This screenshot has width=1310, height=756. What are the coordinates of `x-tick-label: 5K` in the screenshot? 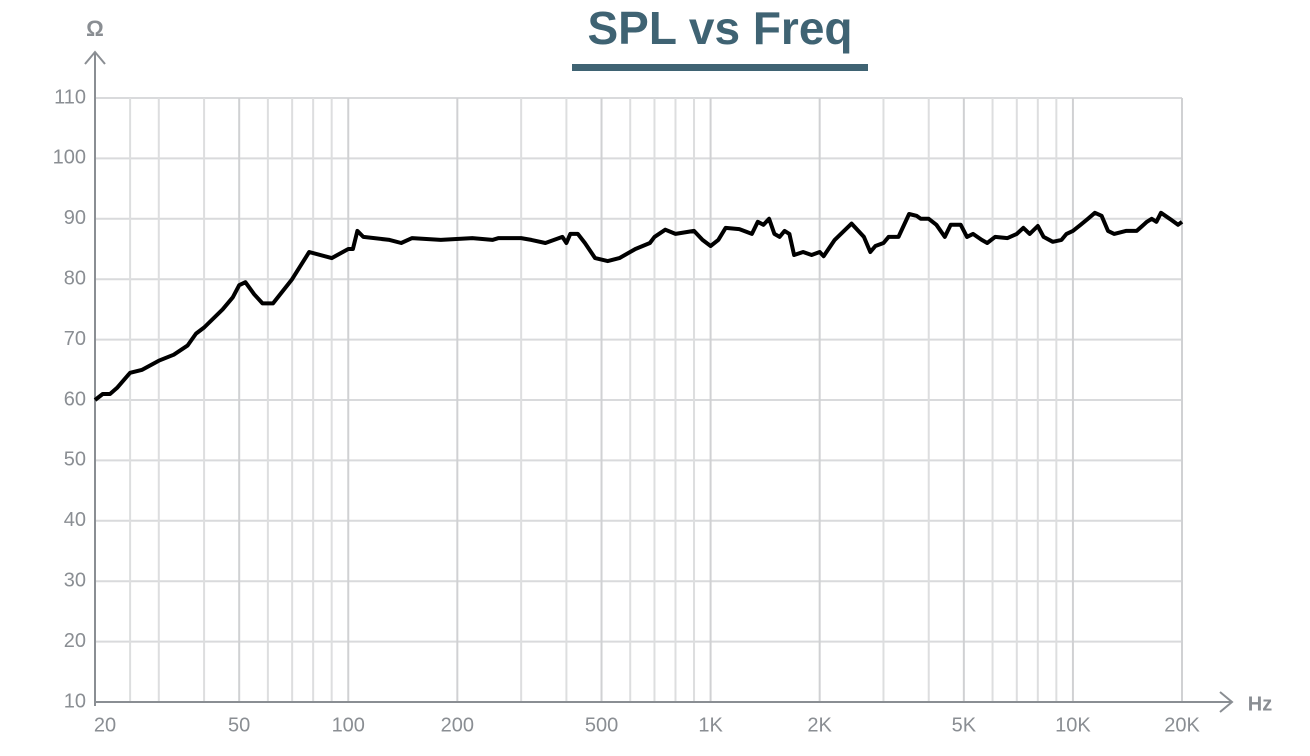 It's located at (964, 725).